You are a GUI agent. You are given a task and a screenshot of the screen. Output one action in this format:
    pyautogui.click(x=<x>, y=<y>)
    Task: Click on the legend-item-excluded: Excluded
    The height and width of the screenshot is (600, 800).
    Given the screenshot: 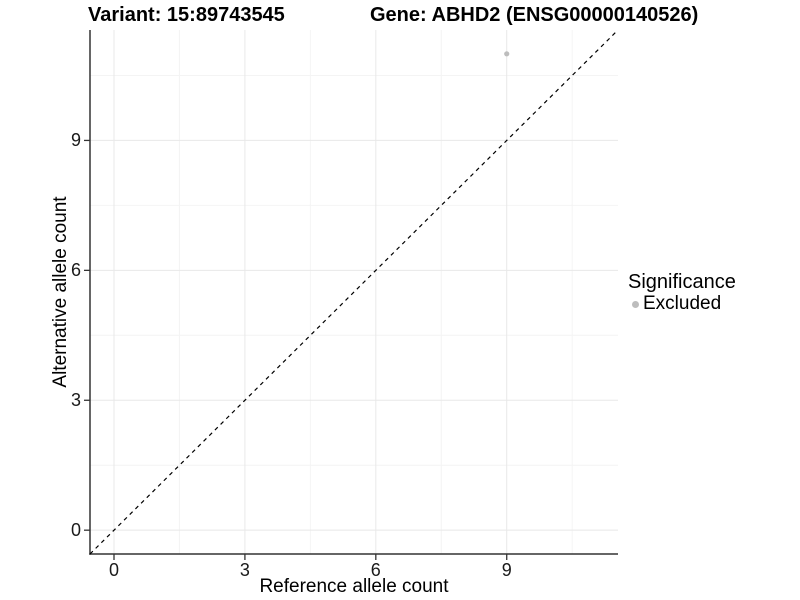 What is the action you would take?
    pyautogui.click(x=682, y=304)
    